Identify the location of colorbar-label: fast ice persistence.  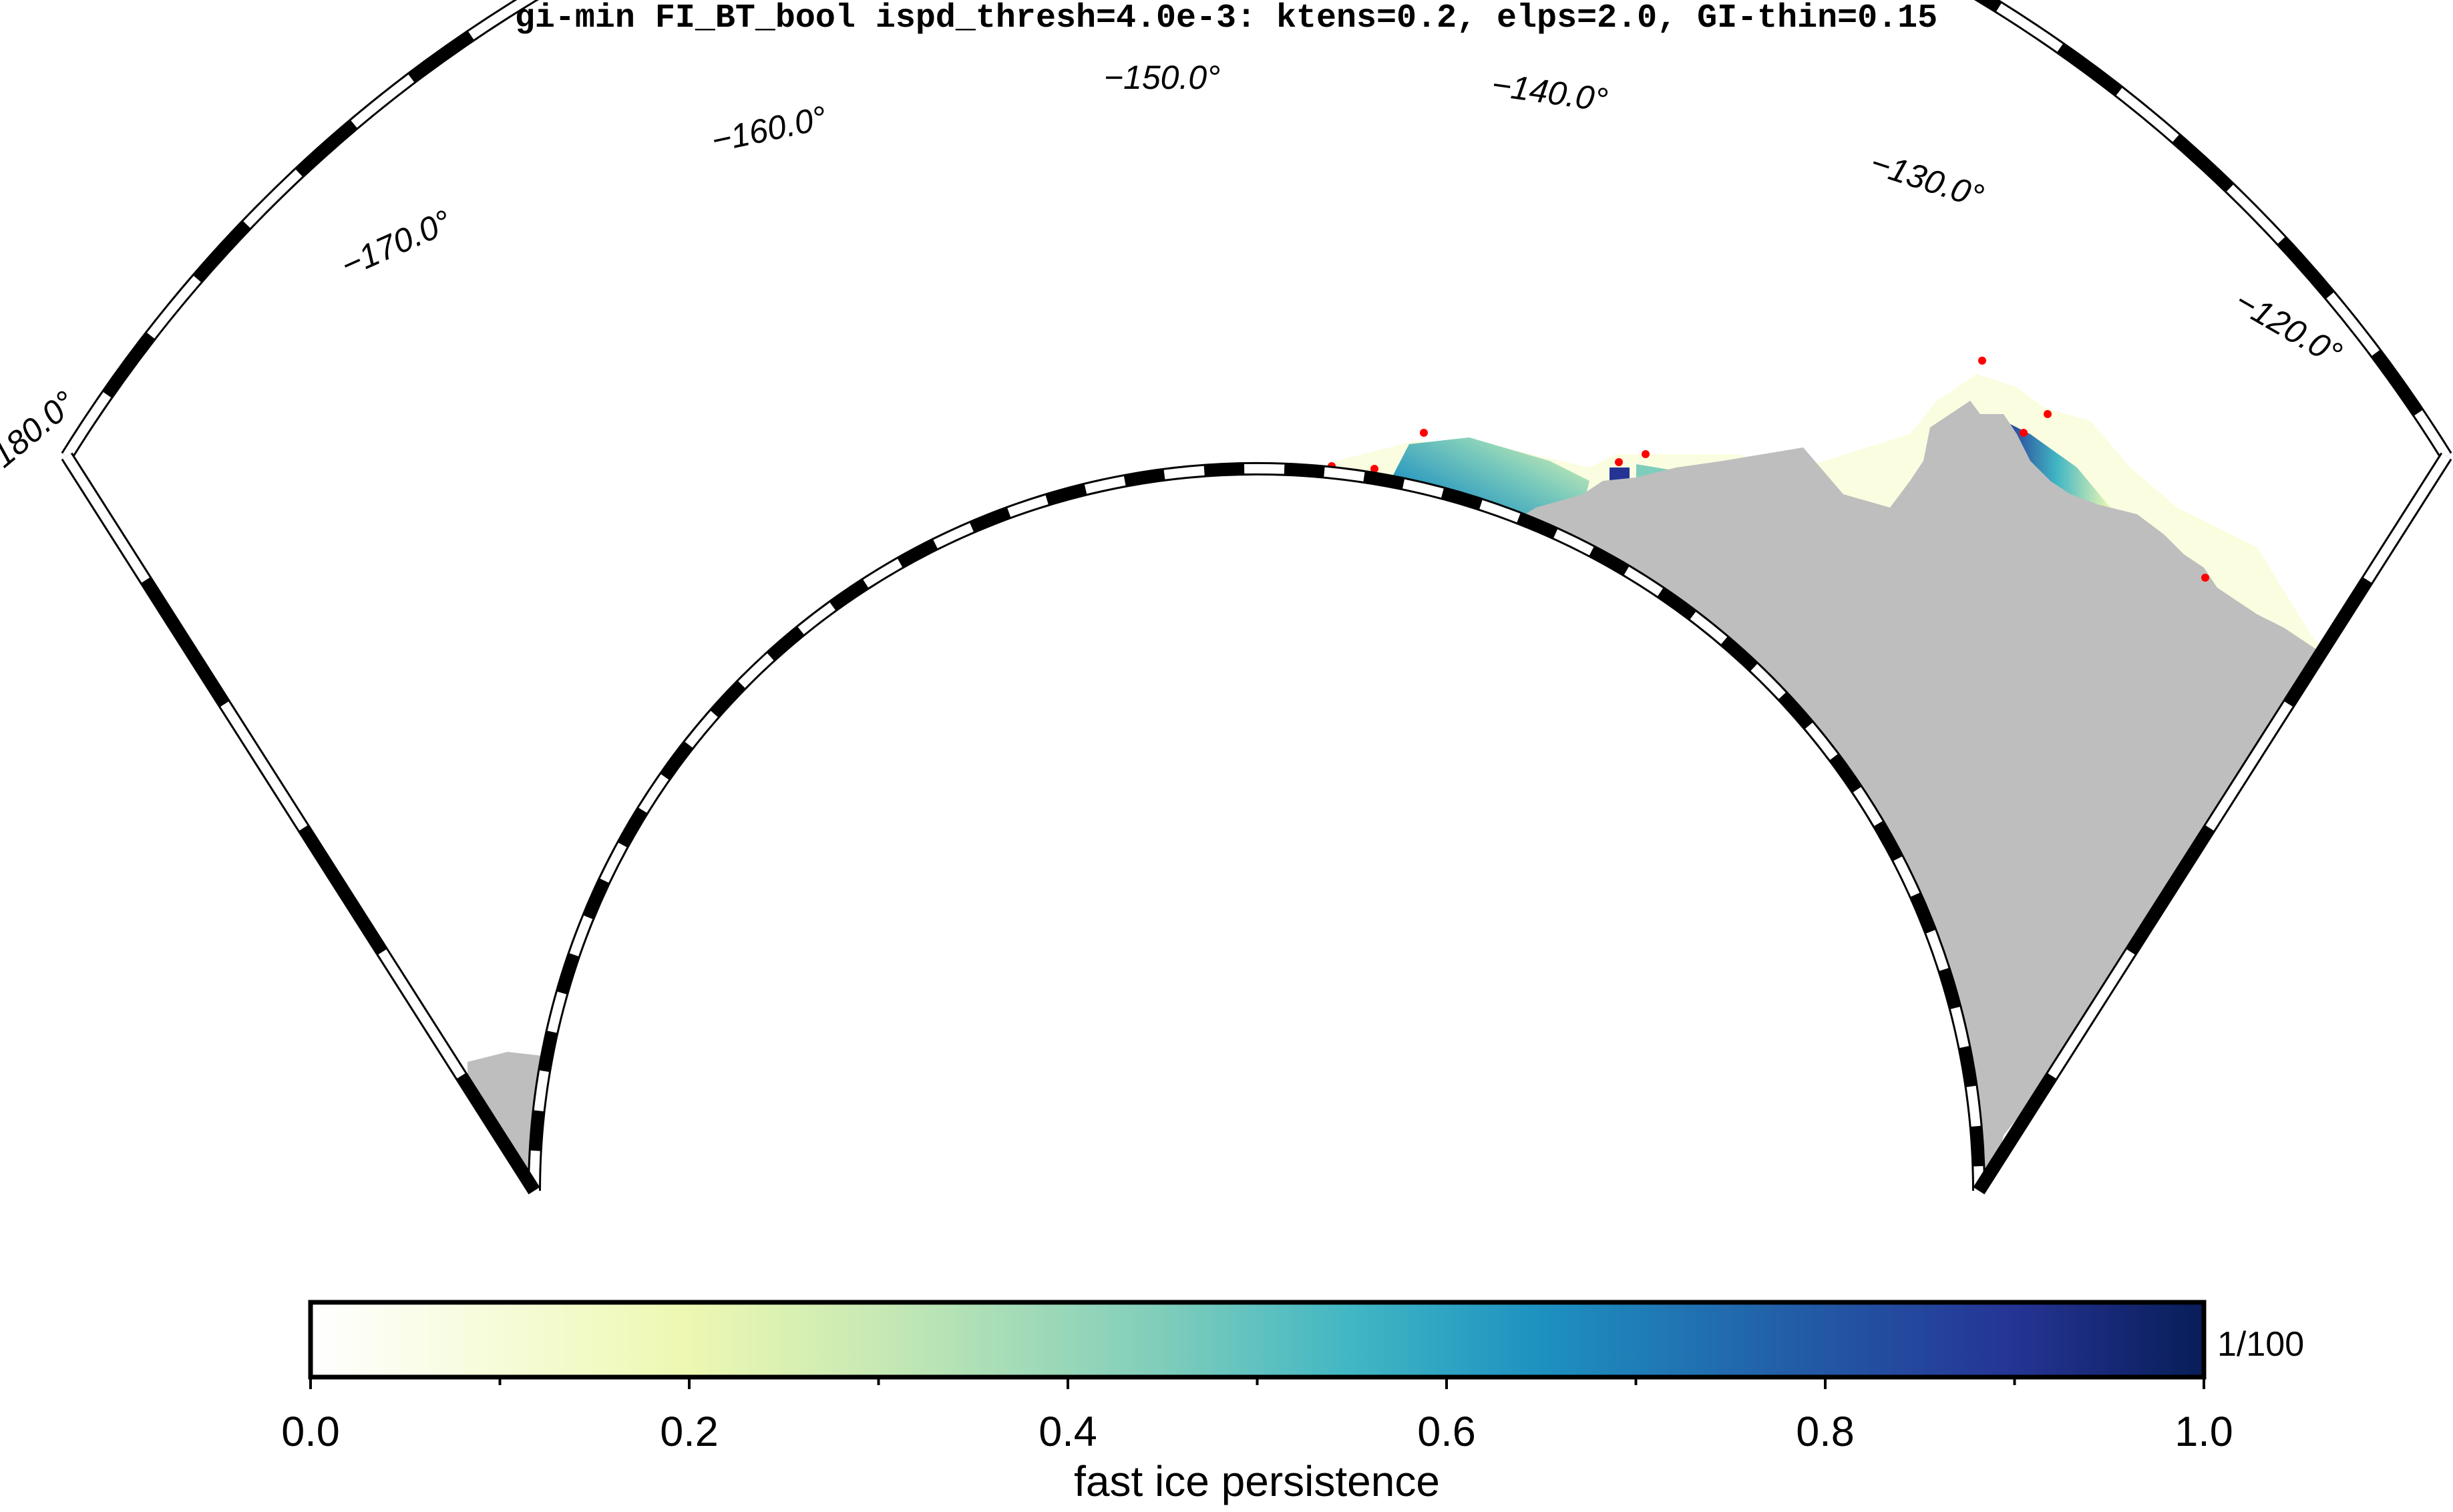
(1257, 1481).